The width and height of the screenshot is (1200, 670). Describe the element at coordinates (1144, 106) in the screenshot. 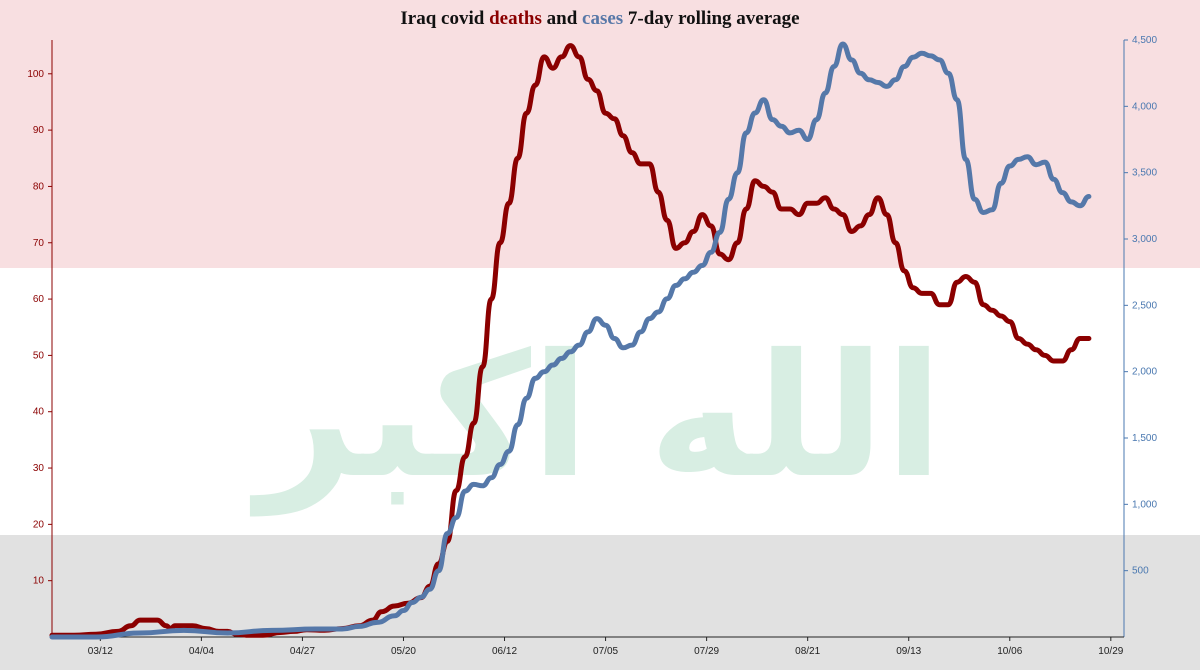

I see `y-right-tick-label: 4,000` at that location.